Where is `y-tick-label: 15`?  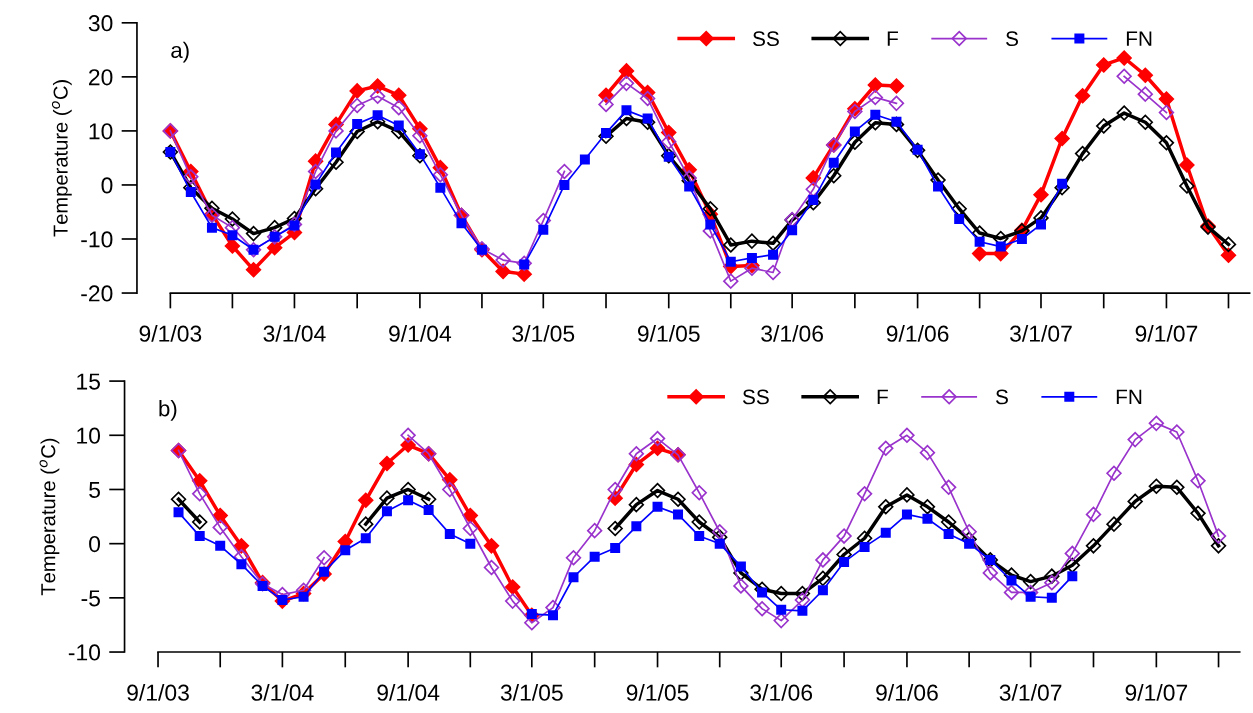 y-tick-label: 15 is located at coordinates (88, 381).